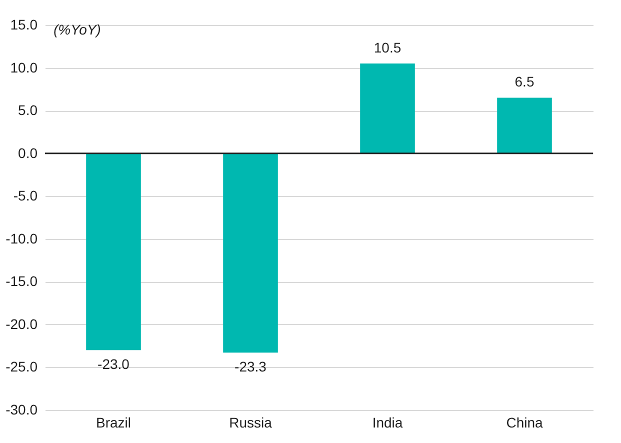 The height and width of the screenshot is (443, 621). Describe the element at coordinates (24, 67) in the screenshot. I see `y-tick-label: 10.0` at that location.